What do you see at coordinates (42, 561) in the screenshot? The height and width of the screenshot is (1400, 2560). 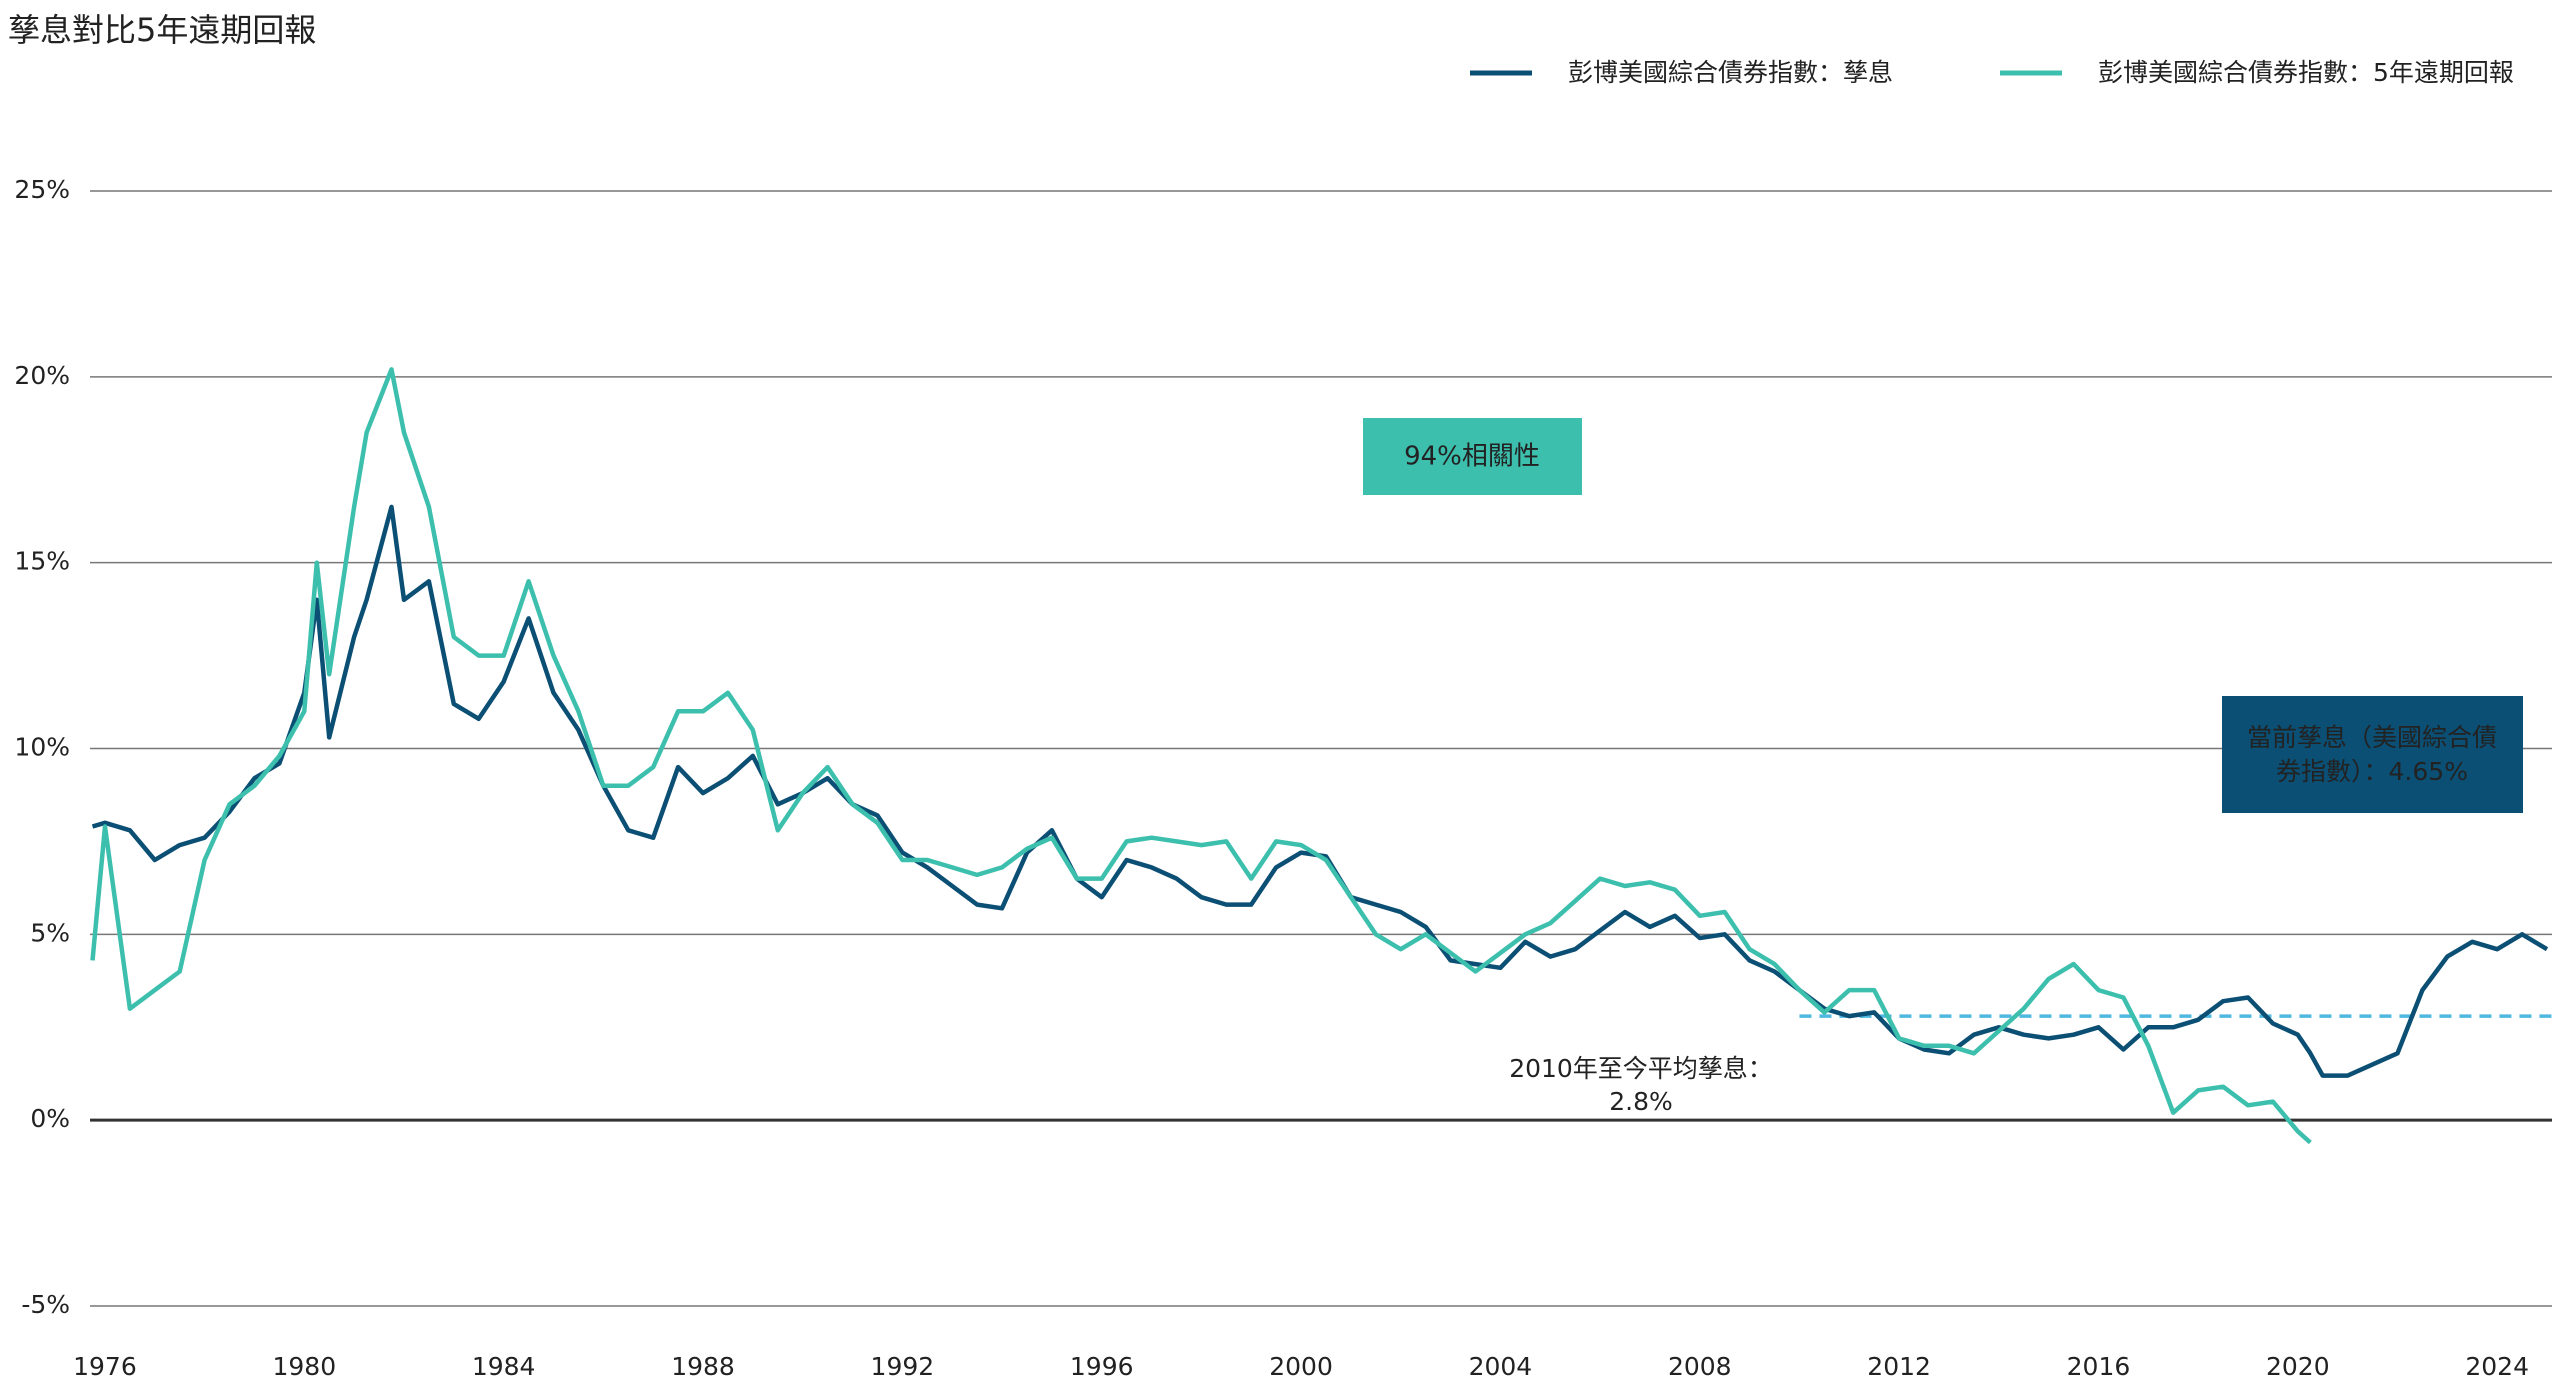 I see `y-tick-label: 15%` at bounding box center [42, 561].